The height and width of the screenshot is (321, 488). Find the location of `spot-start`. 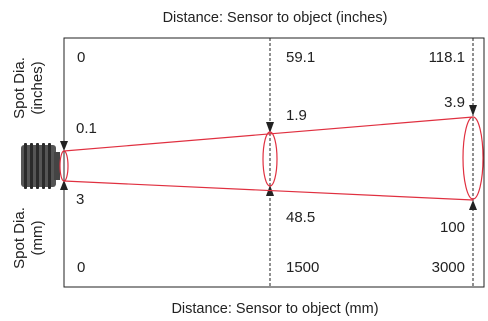

spot-start is located at coordinates (64, 166).